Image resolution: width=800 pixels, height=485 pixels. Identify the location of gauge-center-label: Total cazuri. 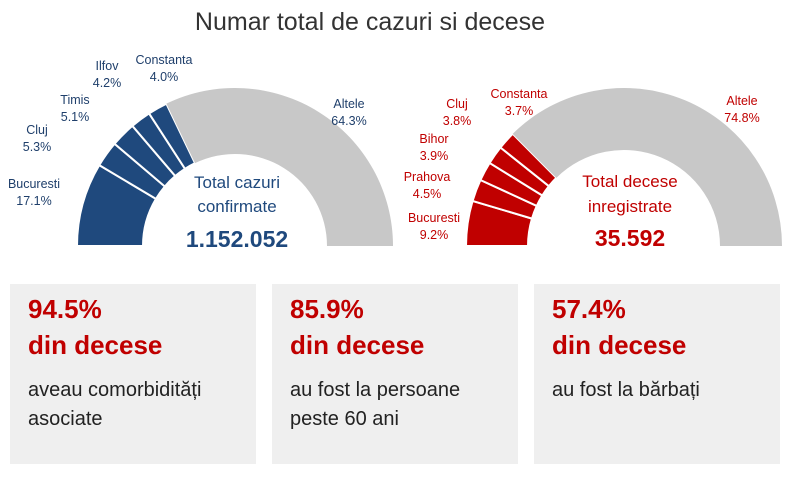
(237, 182).